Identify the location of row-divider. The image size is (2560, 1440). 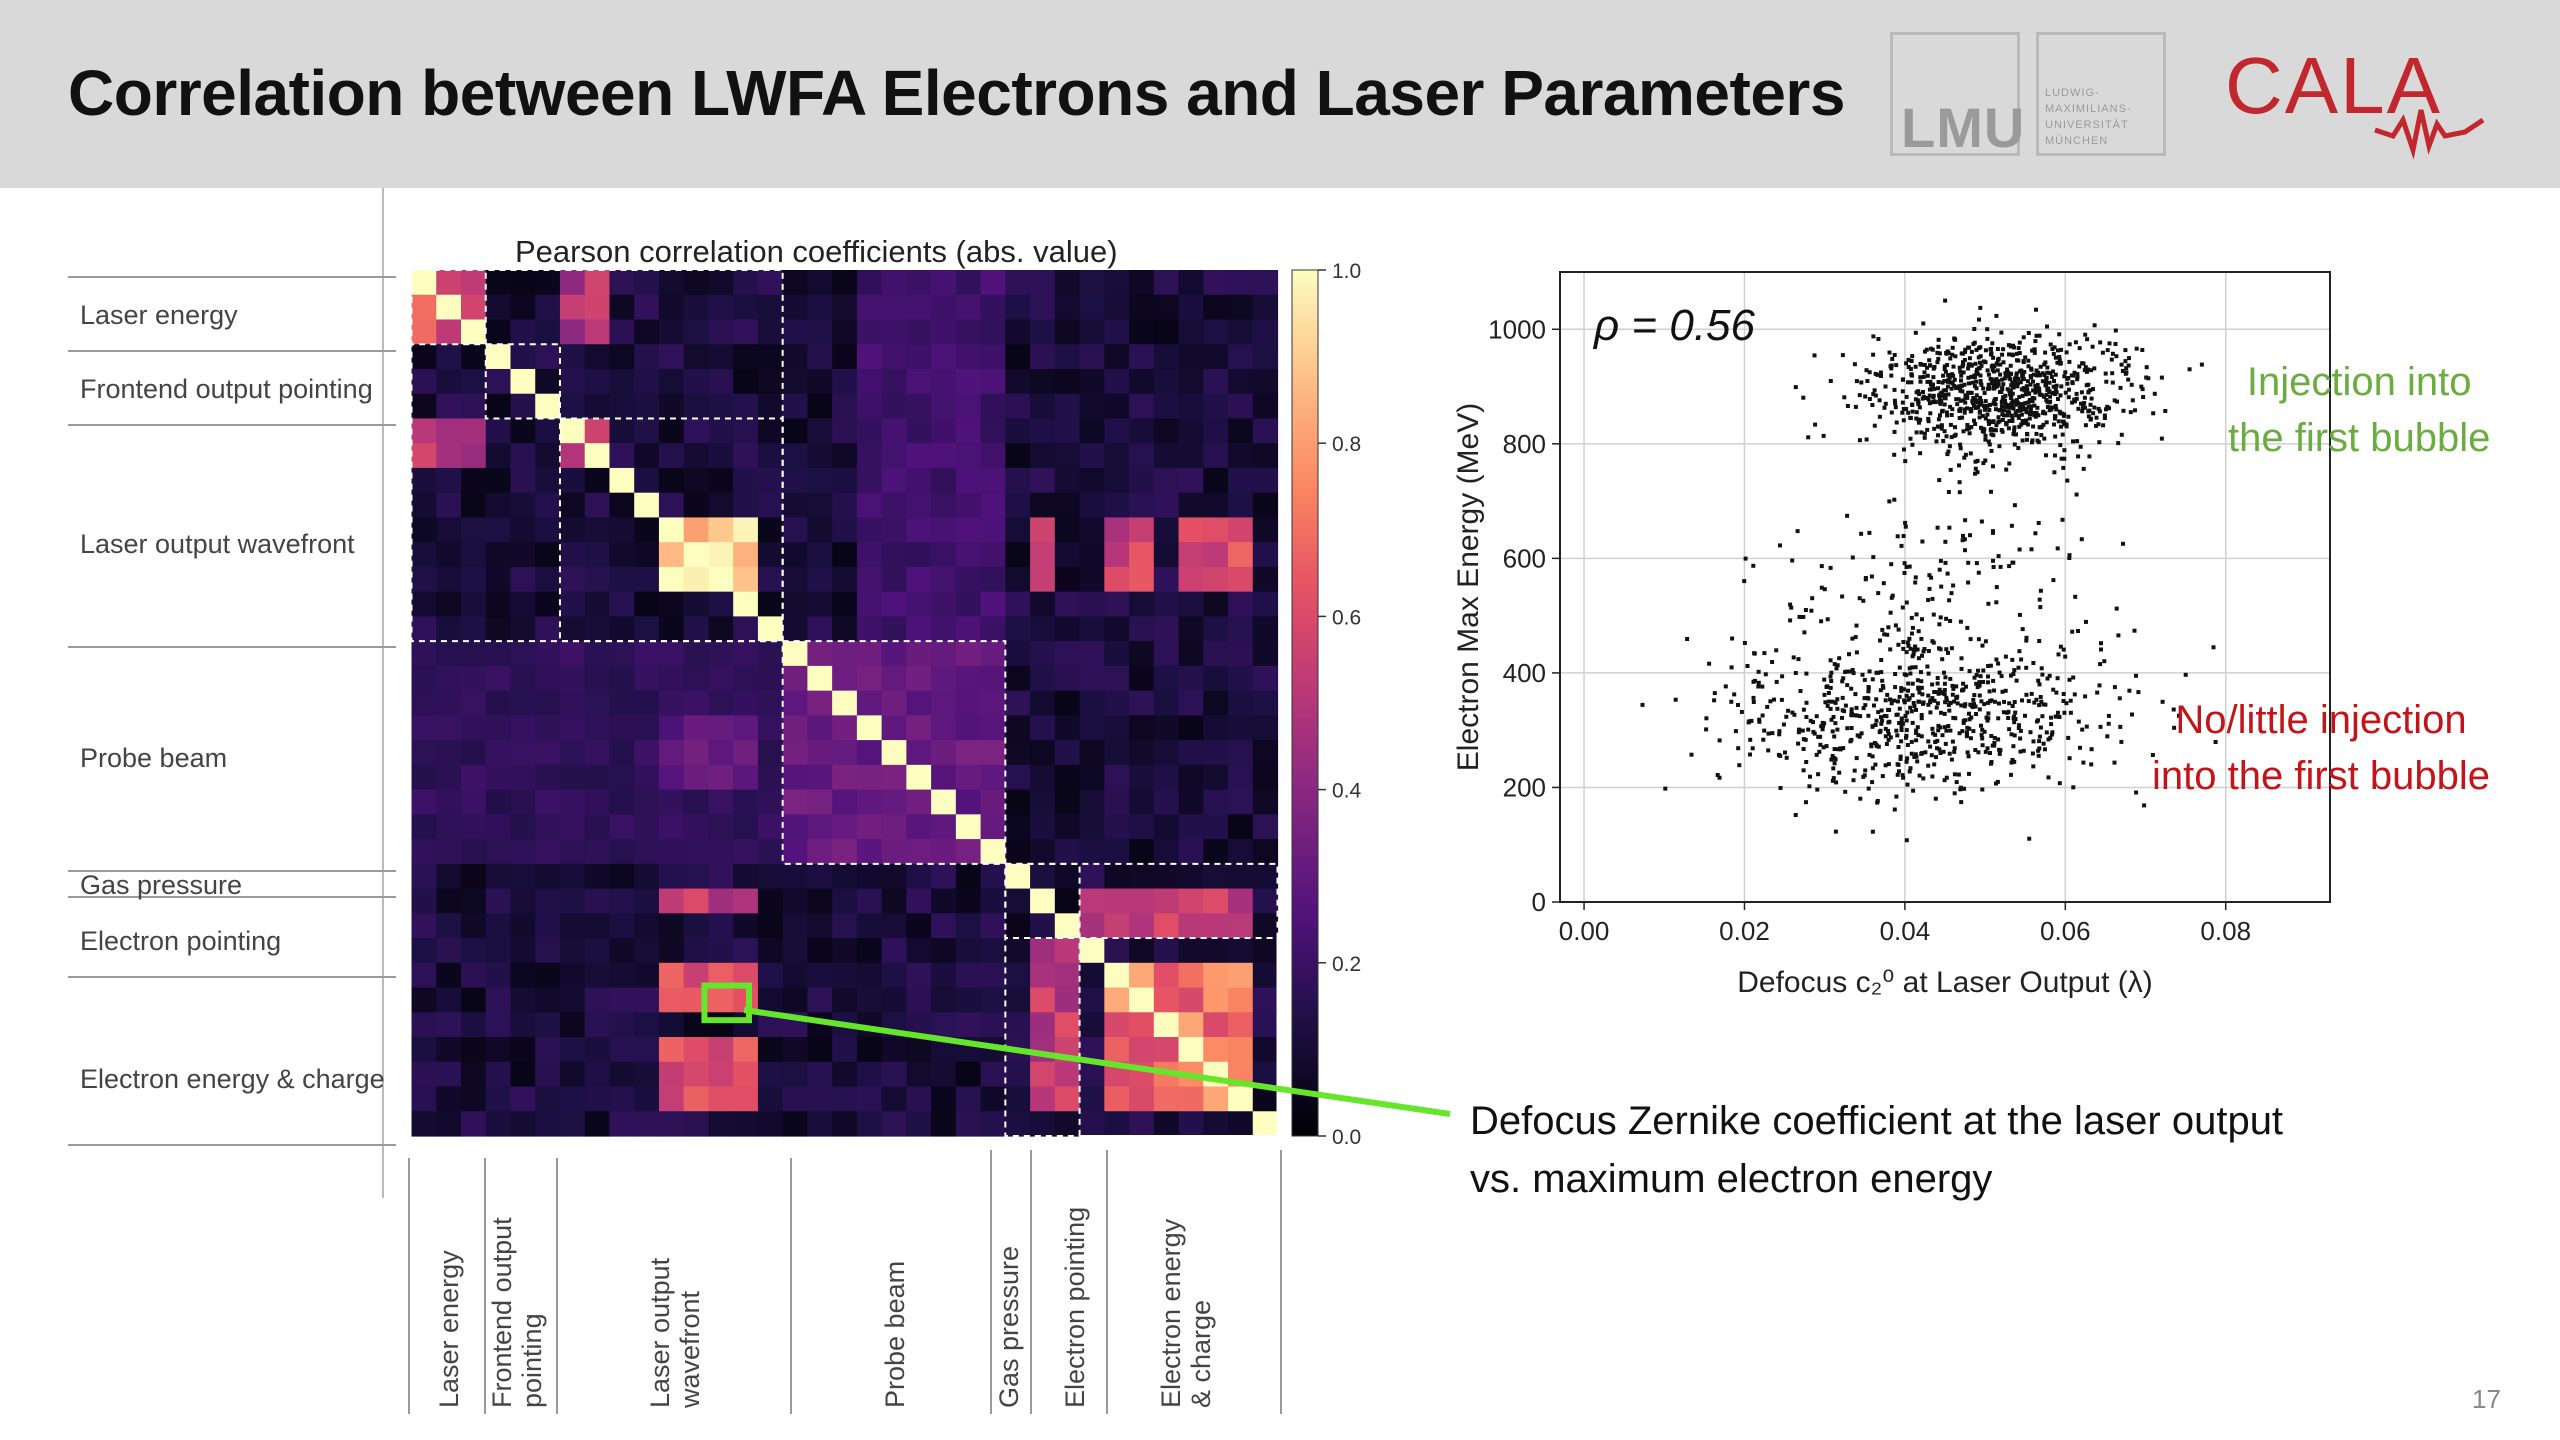
(232, 277).